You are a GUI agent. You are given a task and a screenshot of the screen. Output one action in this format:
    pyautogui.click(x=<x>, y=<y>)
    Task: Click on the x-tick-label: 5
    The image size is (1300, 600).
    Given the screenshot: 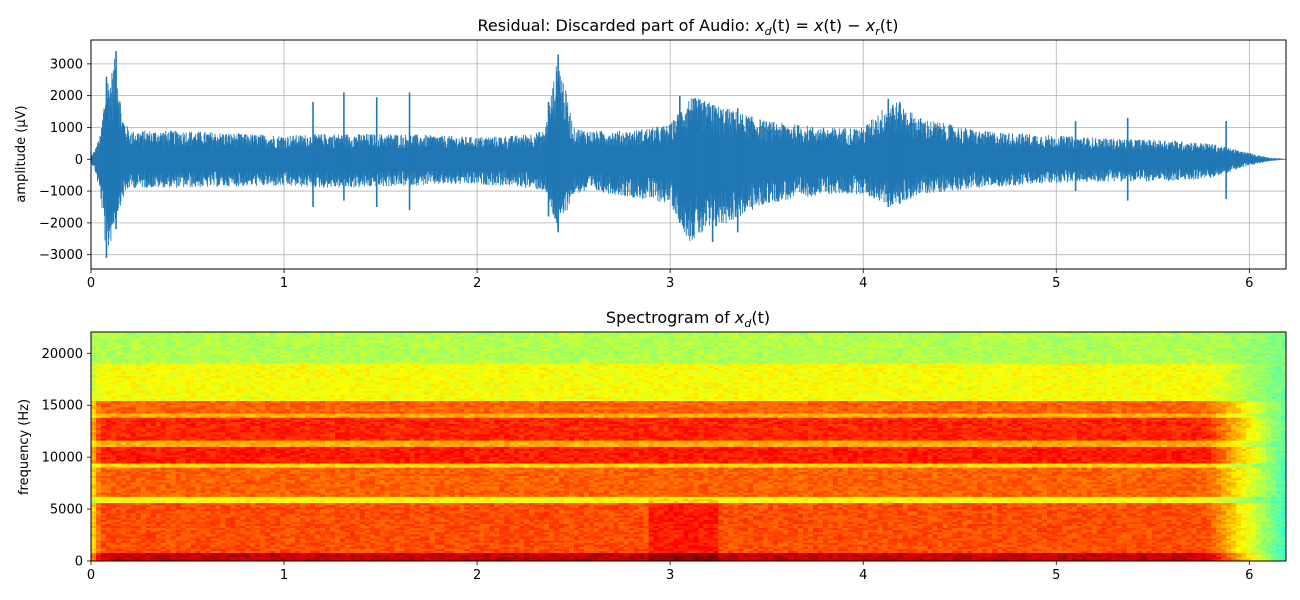 What is the action you would take?
    pyautogui.click(x=1056, y=283)
    